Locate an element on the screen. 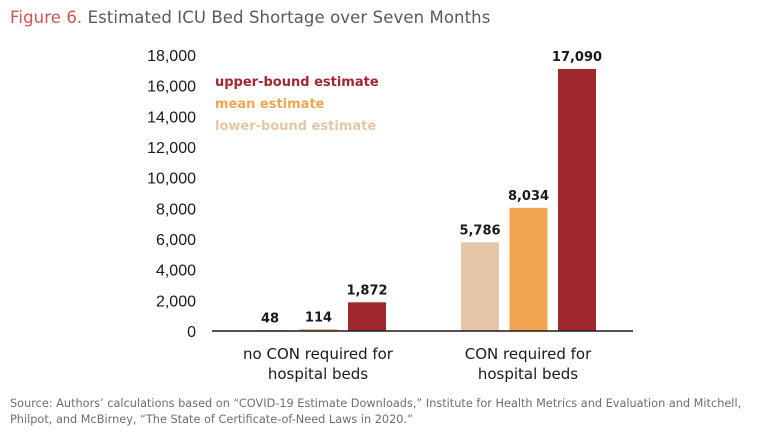 The image size is (768, 440). x-category-label: CON required for is located at coordinates (528, 354).